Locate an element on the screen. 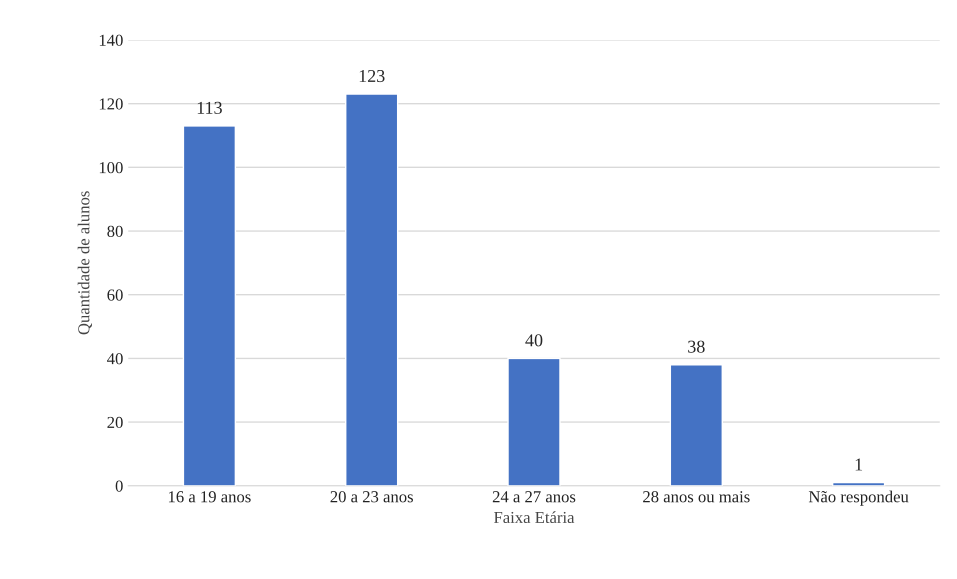  y-tick-label: 100 is located at coordinates (111, 168).